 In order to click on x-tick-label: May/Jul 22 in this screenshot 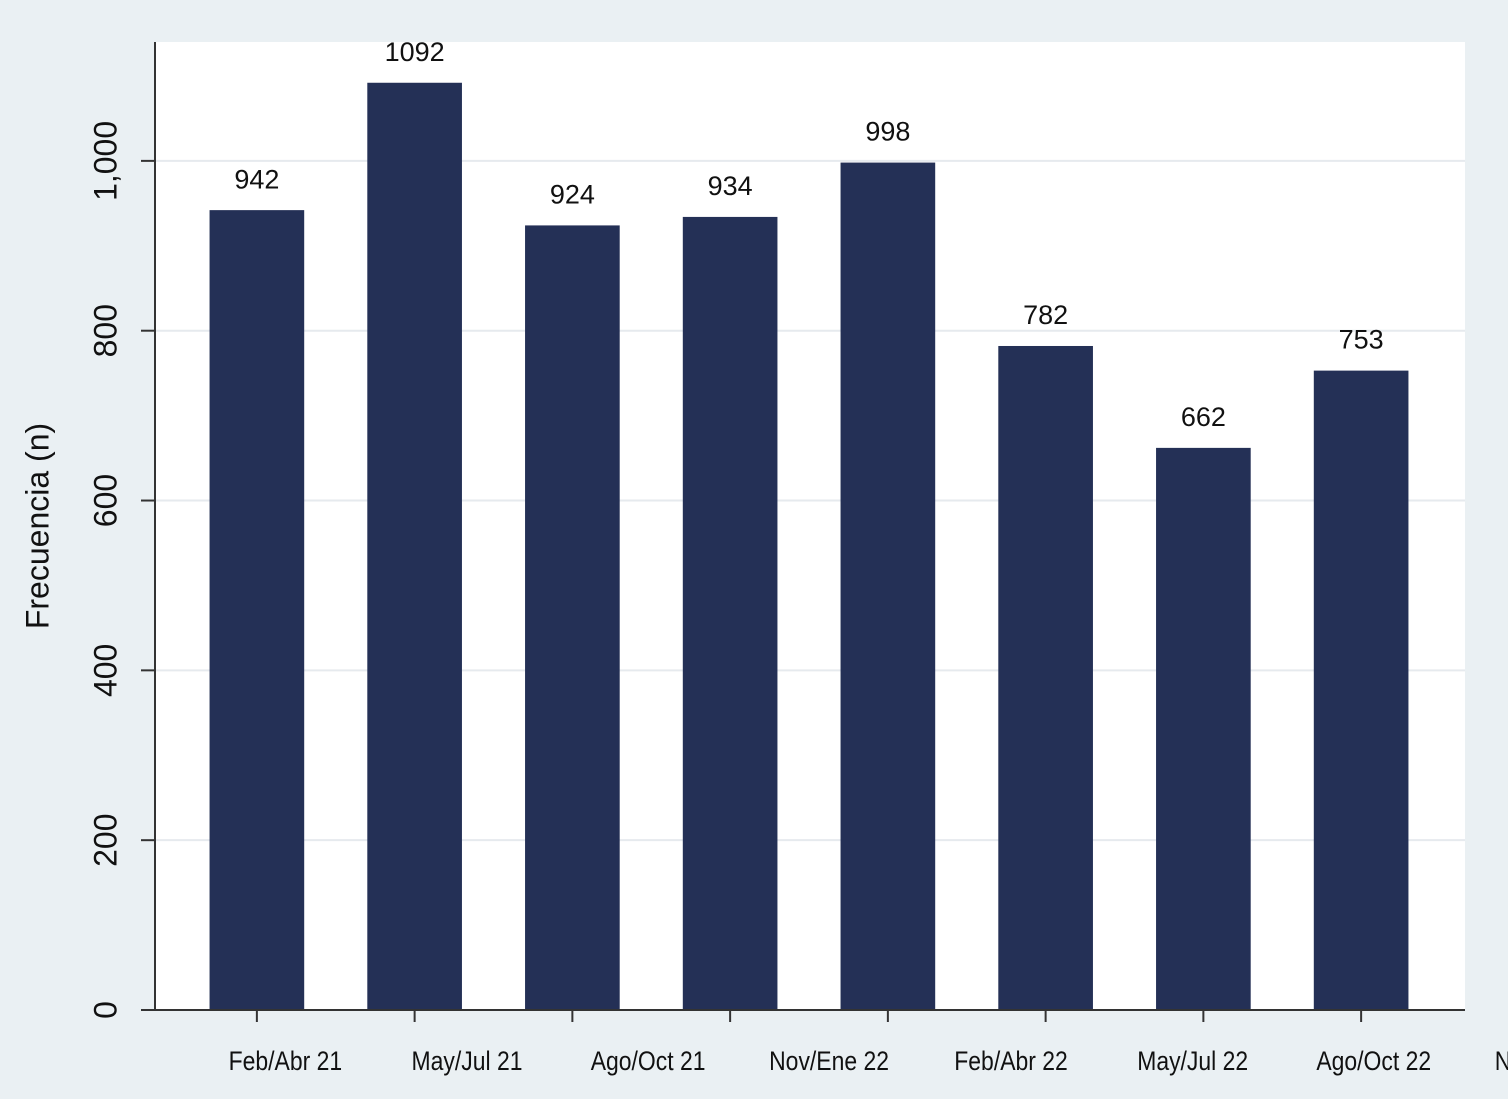, I will do `click(1192, 1061)`.